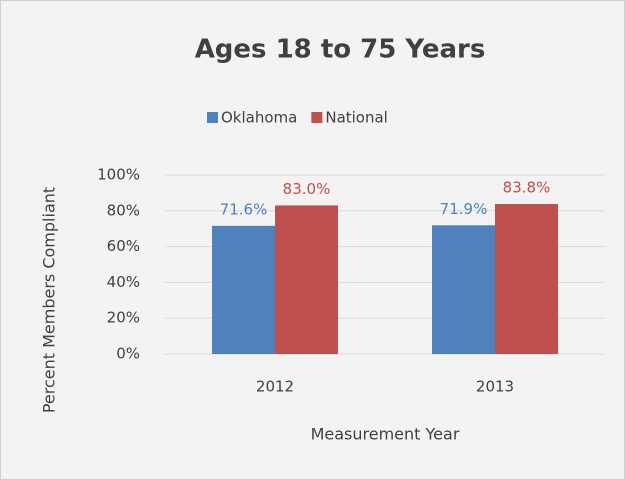 This screenshot has height=480, width=625. I want to click on y-tick-label: 40%, so click(123, 282).